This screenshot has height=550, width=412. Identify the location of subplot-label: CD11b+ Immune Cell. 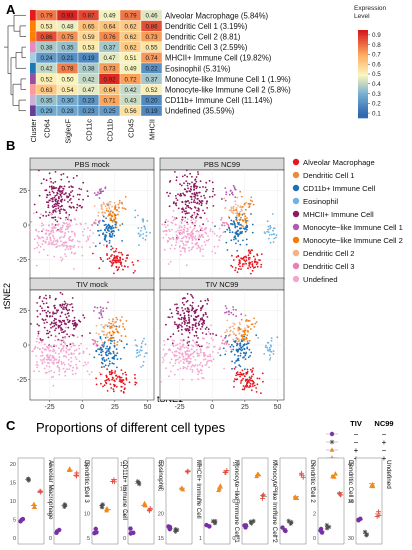
(124, 490).